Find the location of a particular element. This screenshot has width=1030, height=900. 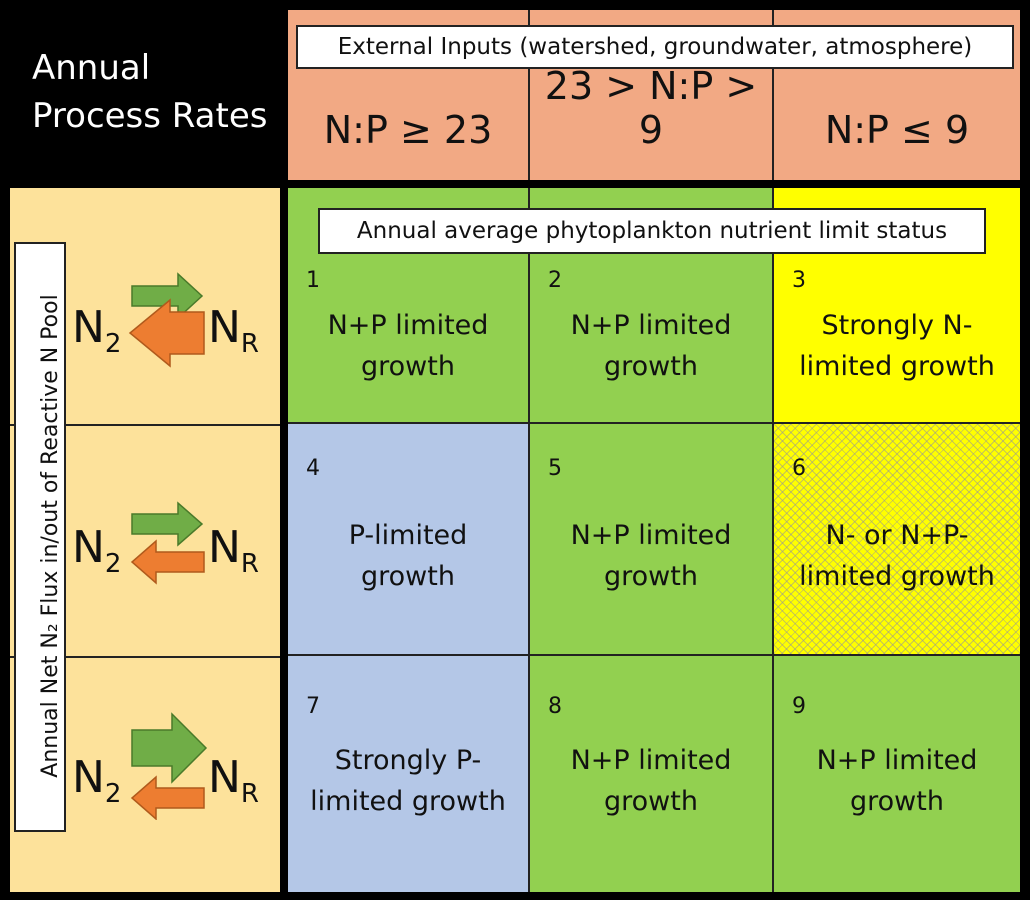

cell-number: 1 is located at coordinates (313, 280).